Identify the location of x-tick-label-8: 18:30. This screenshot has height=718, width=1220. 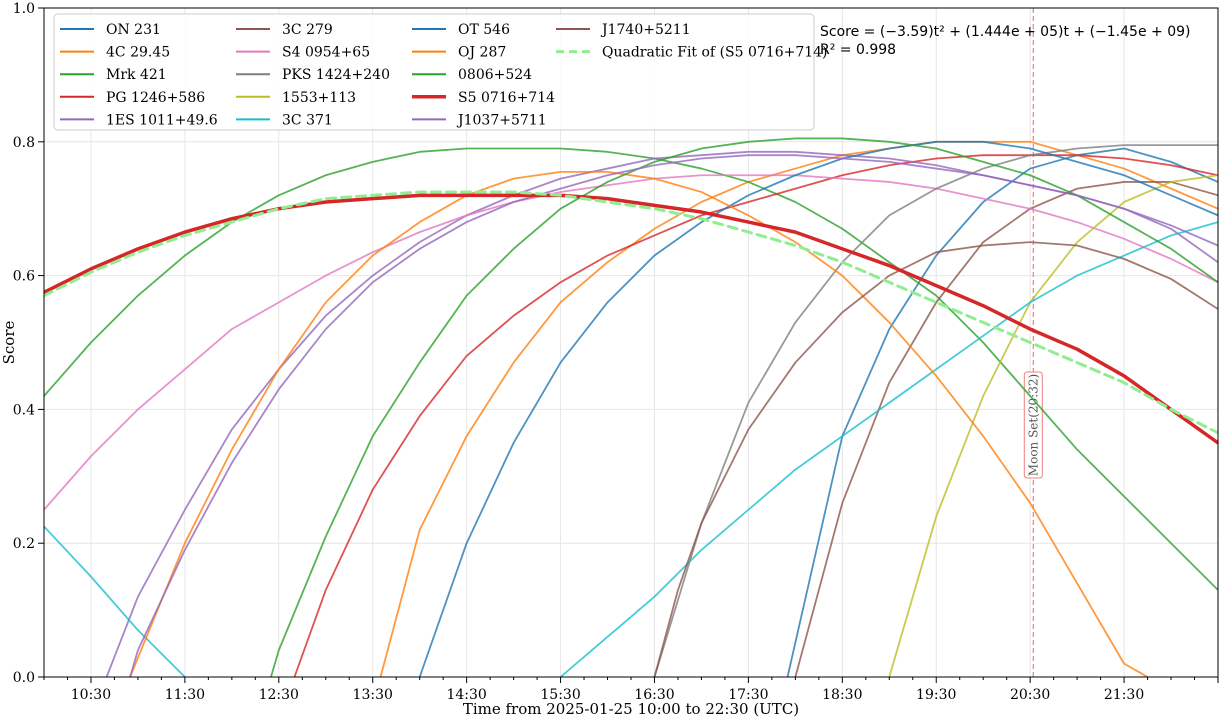
(842, 695).